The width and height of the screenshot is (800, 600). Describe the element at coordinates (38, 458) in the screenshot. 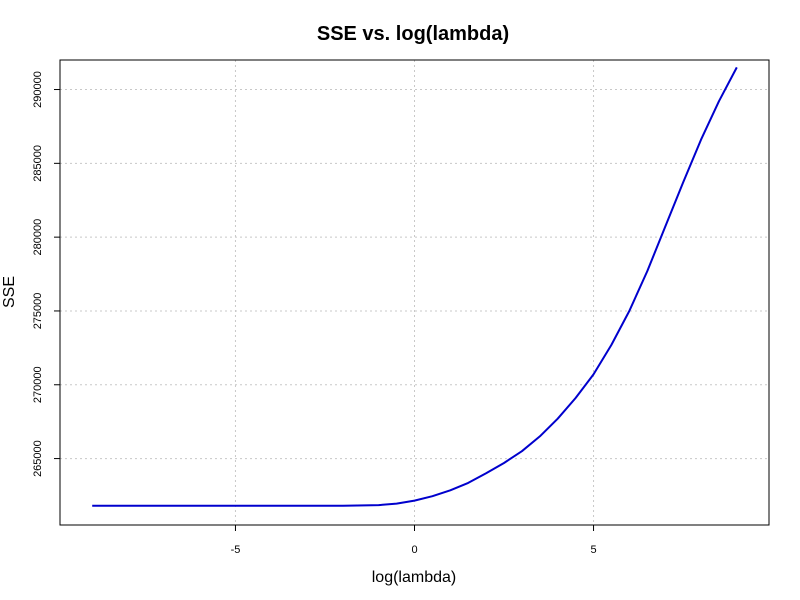

I see `y-tick-label-0: 265000` at that location.